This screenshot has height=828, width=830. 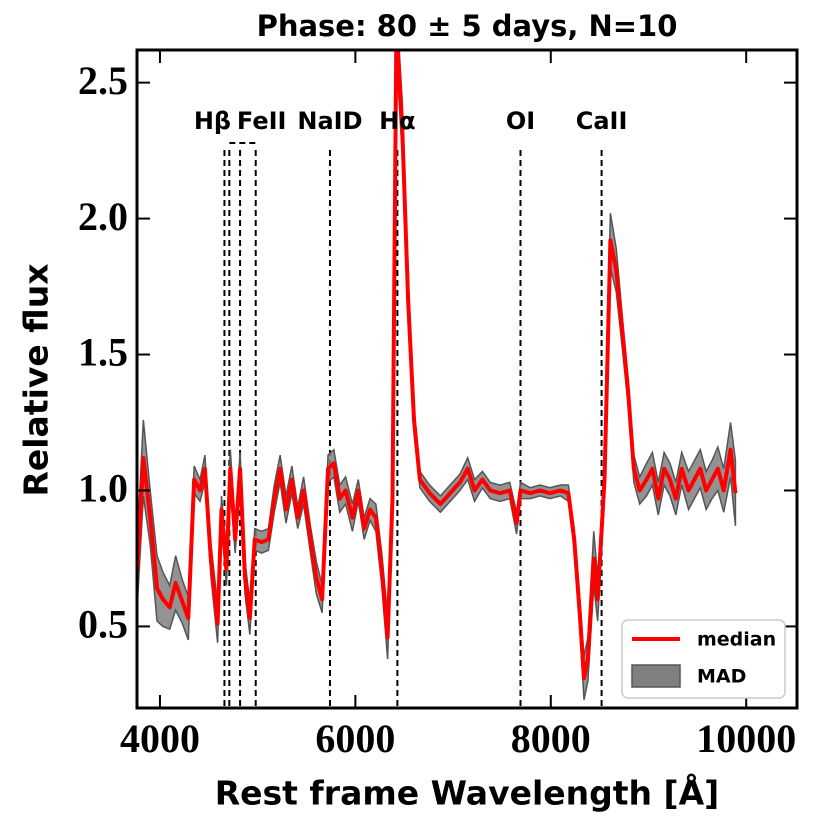 I want to click on y-tick-label: 2.5, so click(x=103, y=80).